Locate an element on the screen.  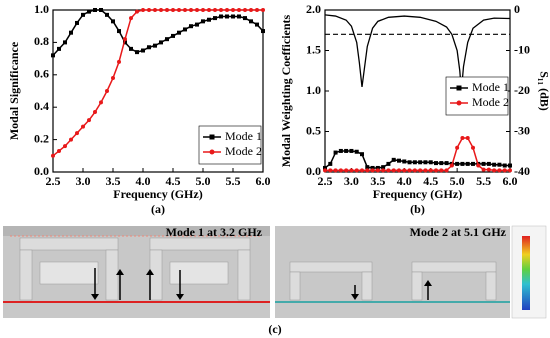
panel-label: (a) is located at coordinates (158, 209).